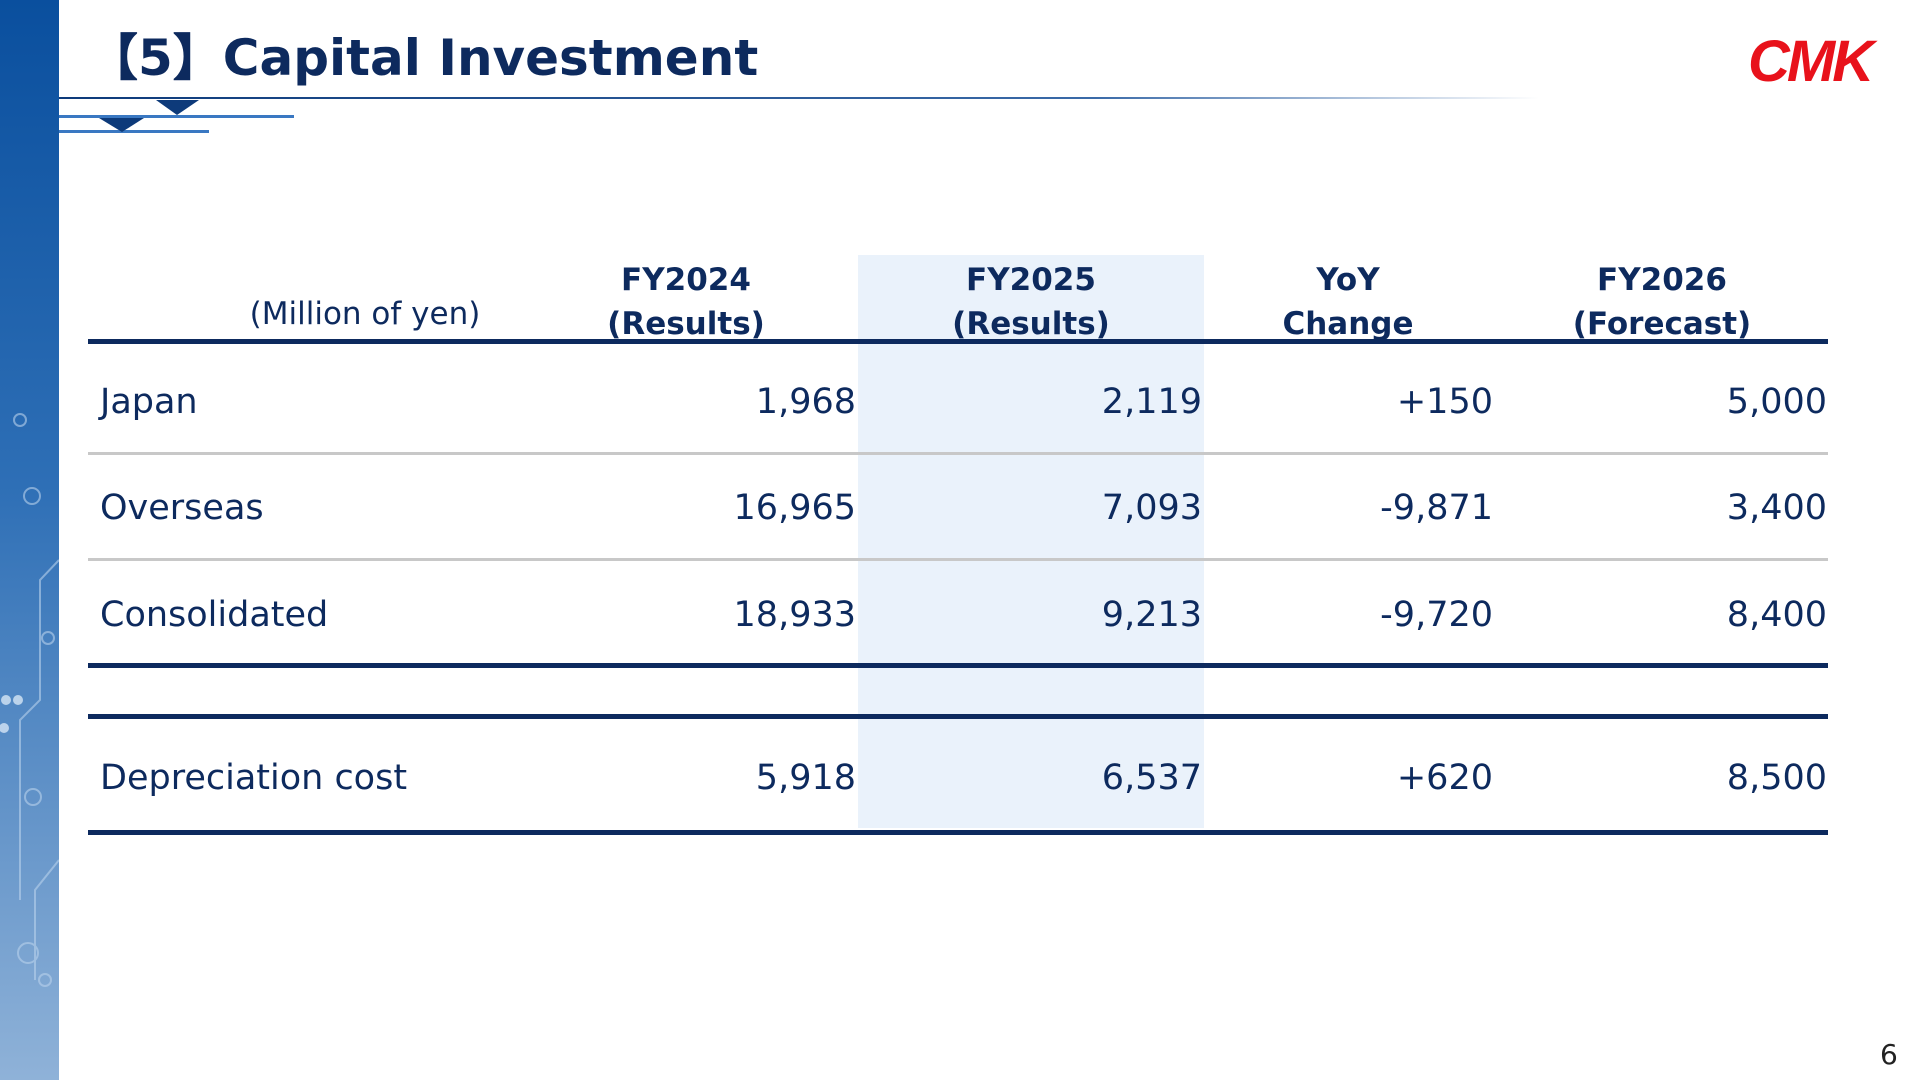 The image size is (1920, 1084). I want to click on cell-value: 9,213, so click(1151, 615).